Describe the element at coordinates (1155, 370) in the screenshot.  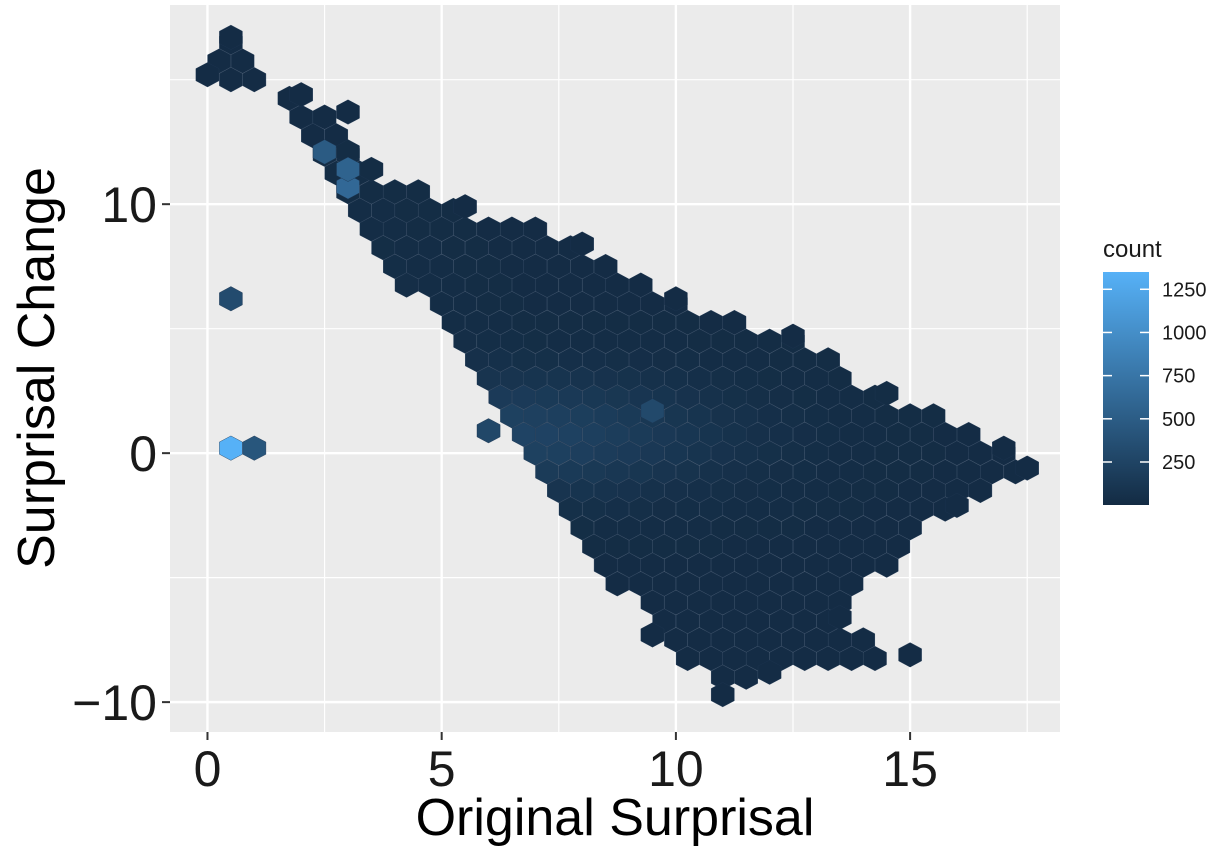
I see `legend: count 250 500 750 1000 1250` at that location.